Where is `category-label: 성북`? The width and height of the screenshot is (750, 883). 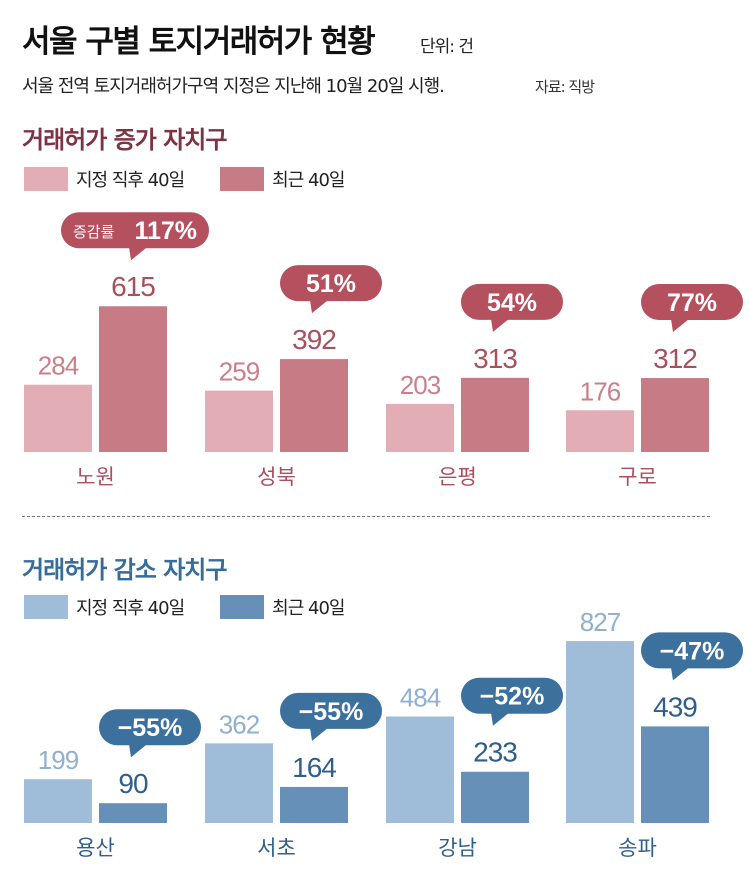
category-label: 성북 is located at coordinates (276, 477).